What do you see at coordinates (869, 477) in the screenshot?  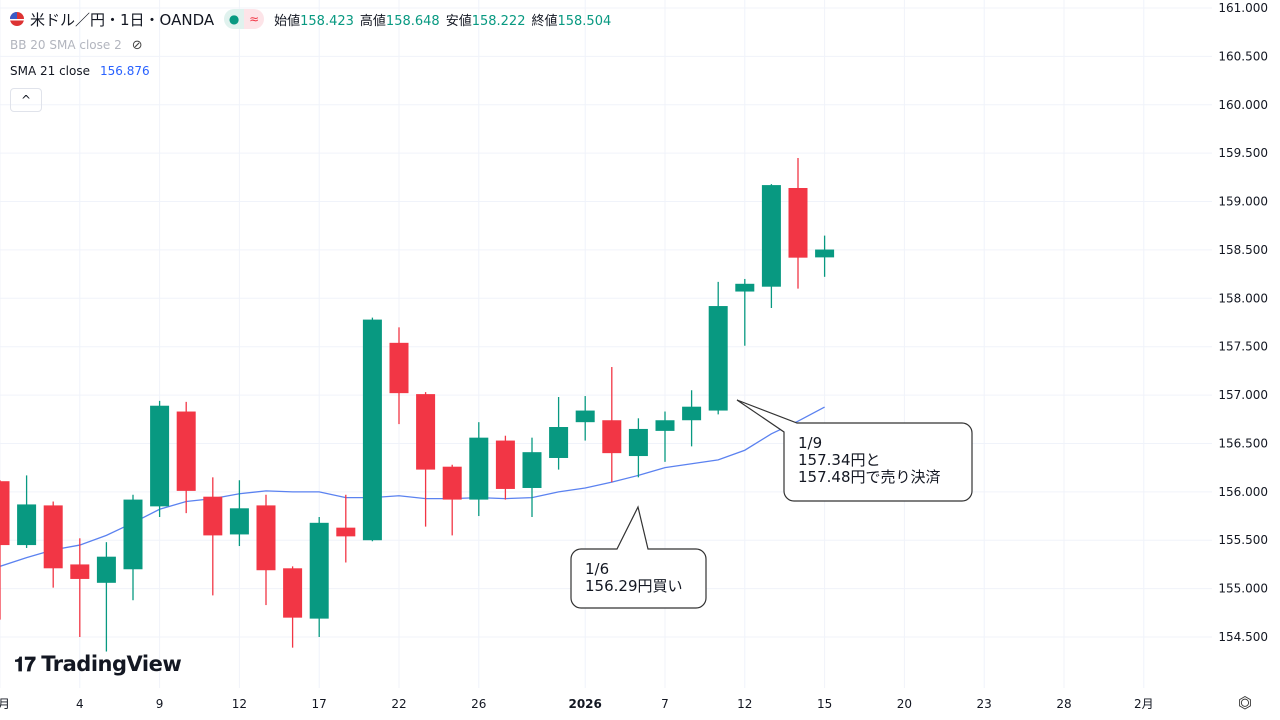 I see `callout-sell-text-2: 157.48円で売り決済` at bounding box center [869, 477].